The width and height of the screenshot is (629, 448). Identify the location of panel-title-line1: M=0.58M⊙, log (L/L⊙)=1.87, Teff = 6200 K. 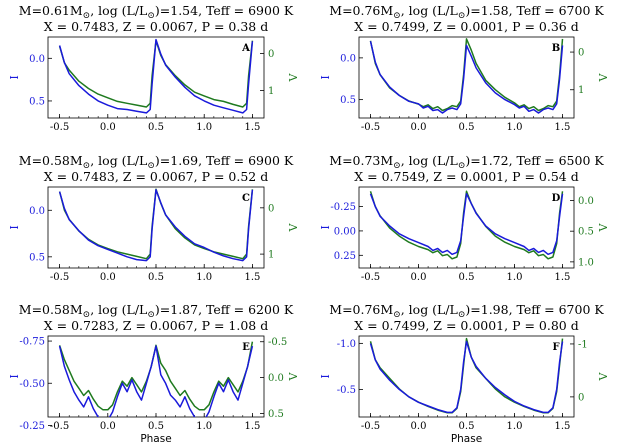
(156, 311).